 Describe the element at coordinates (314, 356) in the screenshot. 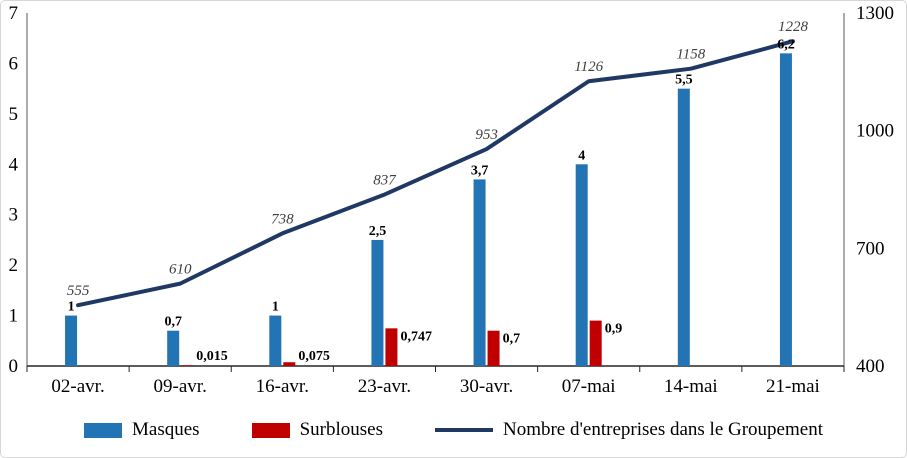

I see `label-surblouses: 0,075` at that location.